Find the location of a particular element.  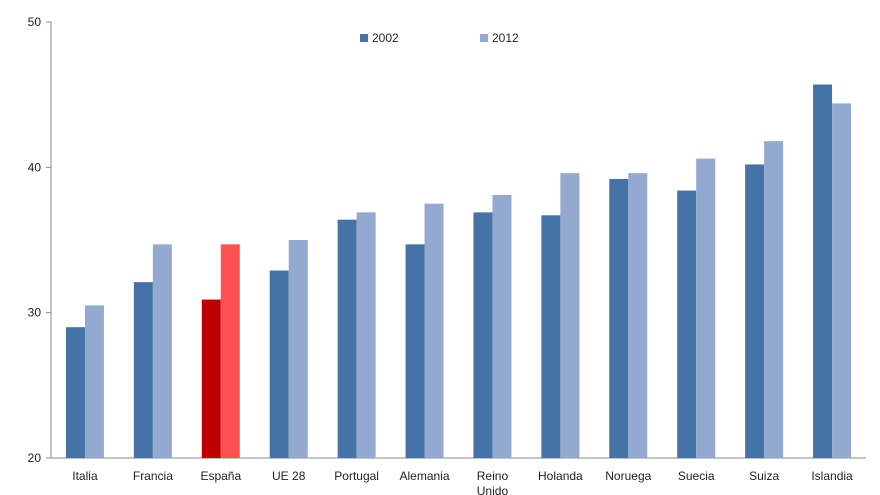

x-tick-label: Suecia is located at coordinates (696, 476).